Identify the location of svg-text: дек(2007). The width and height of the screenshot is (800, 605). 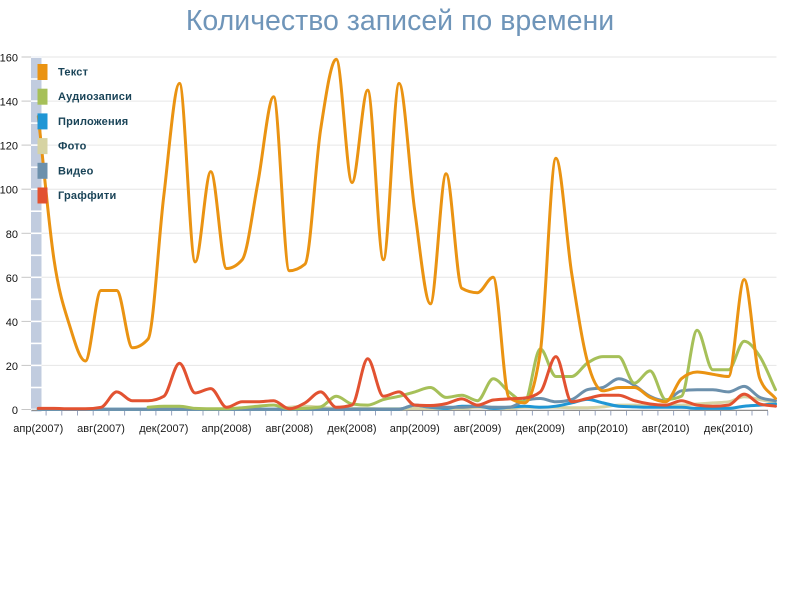
(163, 429).